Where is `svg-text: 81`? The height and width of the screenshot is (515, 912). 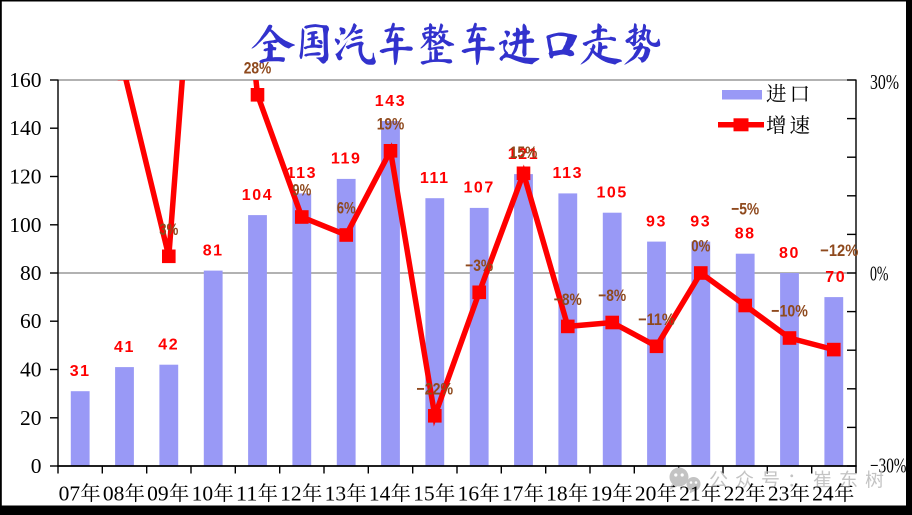
svg-text: 81 is located at coordinates (213, 250).